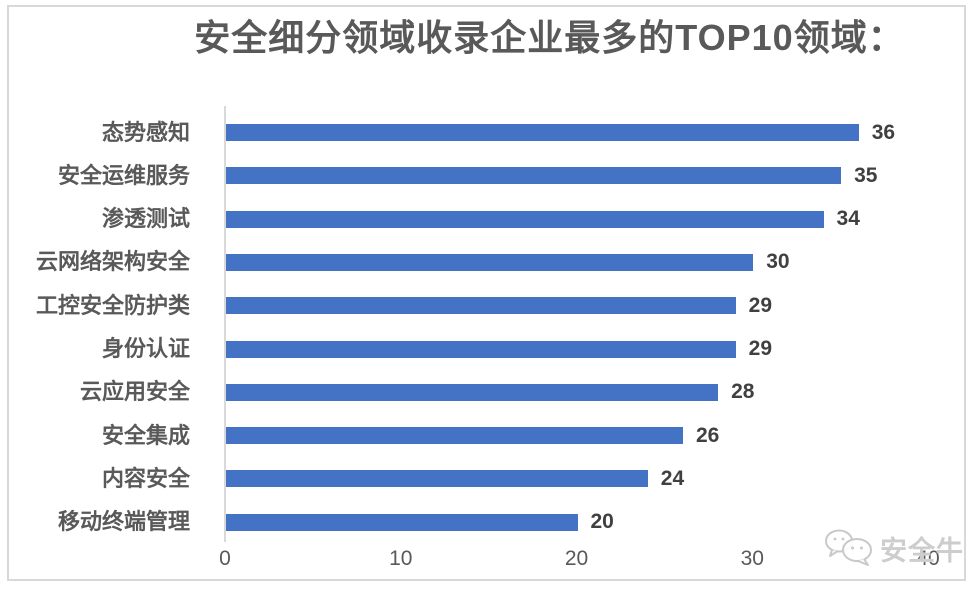 The height and width of the screenshot is (594, 979). What do you see at coordinates (743, 392) in the screenshot?
I see `value-label: 28` at bounding box center [743, 392].